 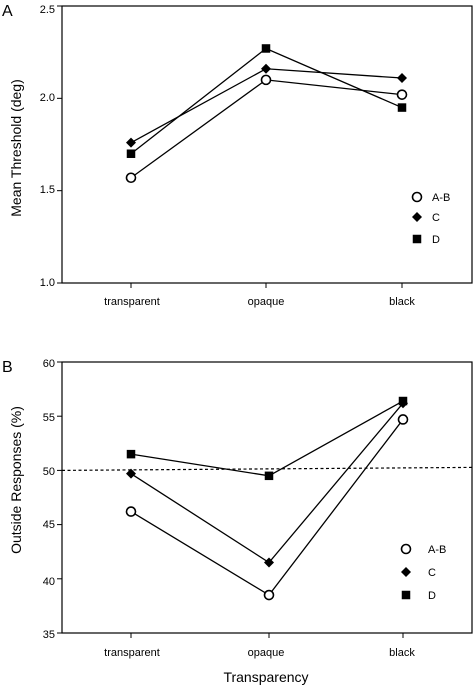 I want to click on panel-b-y-tick: 35, so click(x=49, y=635).